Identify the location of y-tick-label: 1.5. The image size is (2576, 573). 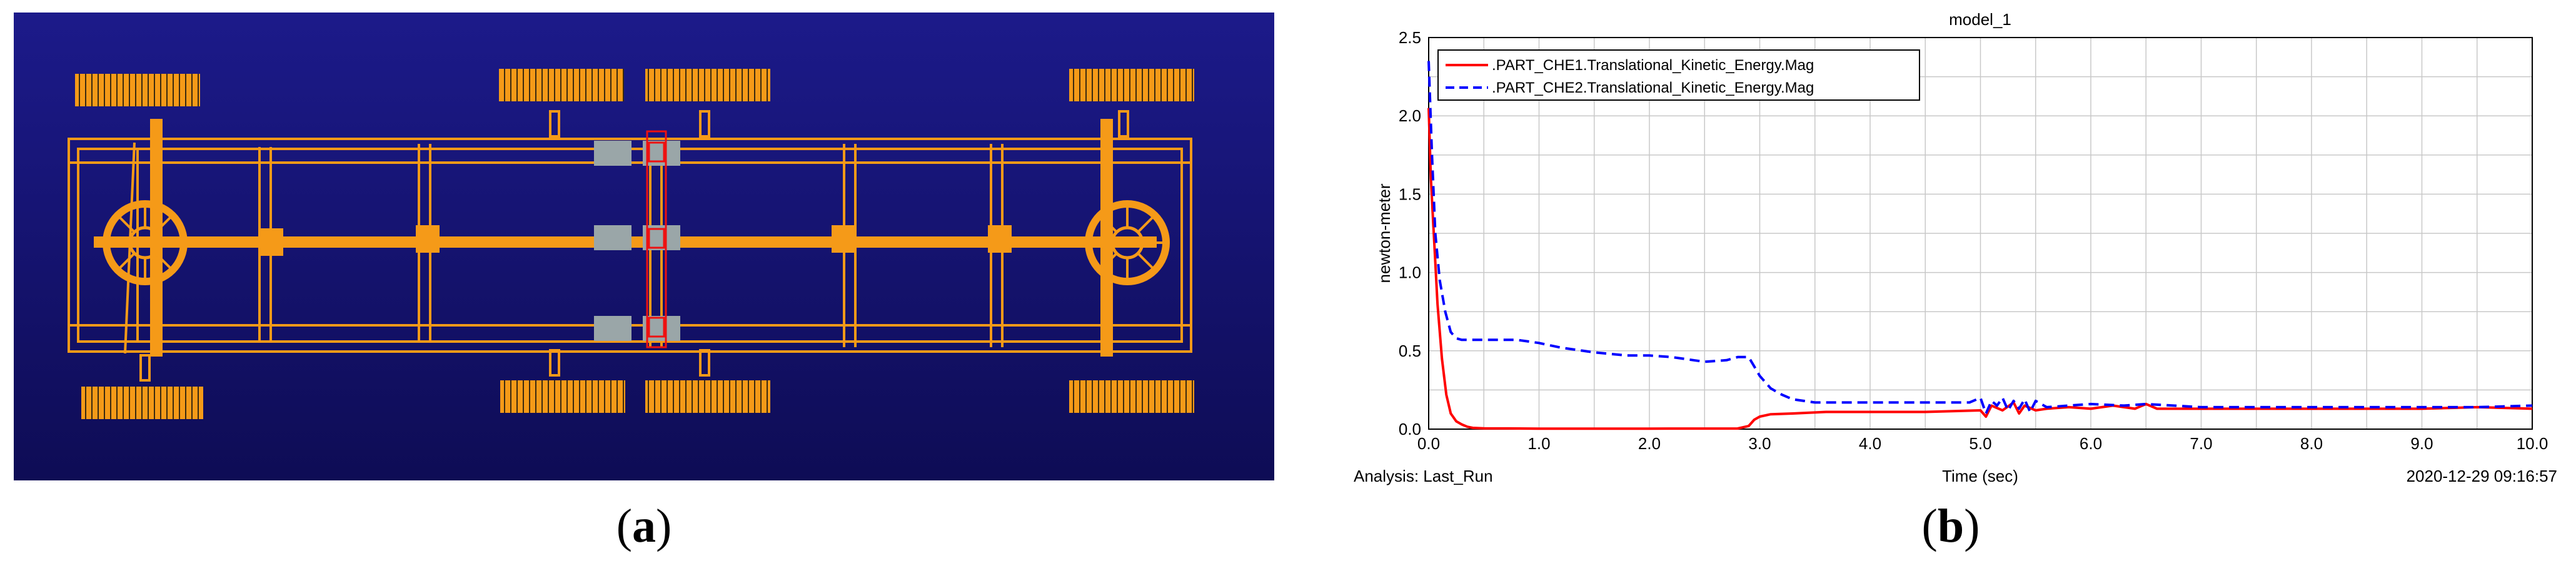
(1410, 194).